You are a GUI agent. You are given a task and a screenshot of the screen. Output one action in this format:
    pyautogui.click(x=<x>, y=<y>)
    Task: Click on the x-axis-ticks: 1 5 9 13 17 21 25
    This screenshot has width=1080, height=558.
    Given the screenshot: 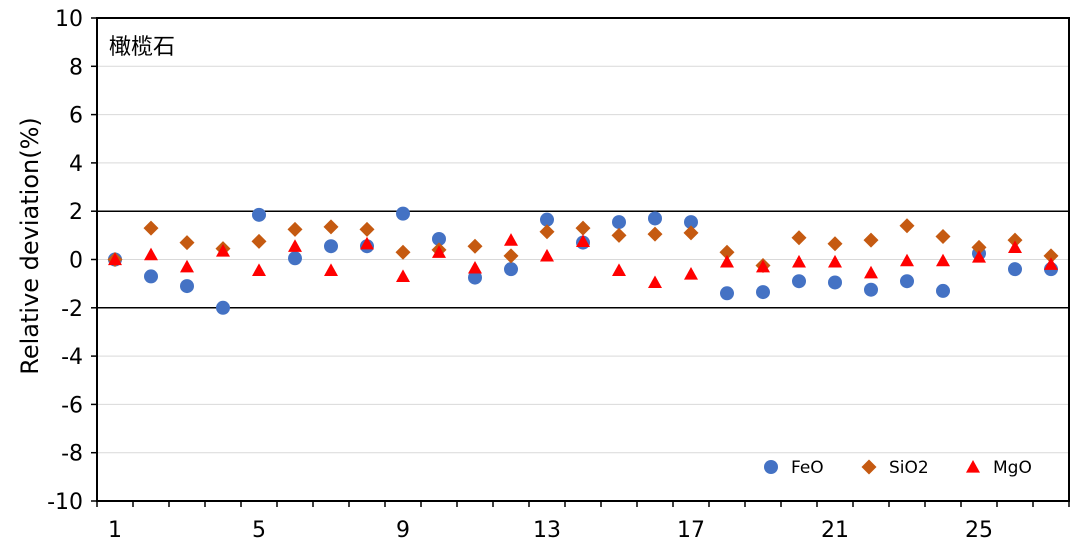 What is the action you would take?
    pyautogui.click(x=583, y=522)
    